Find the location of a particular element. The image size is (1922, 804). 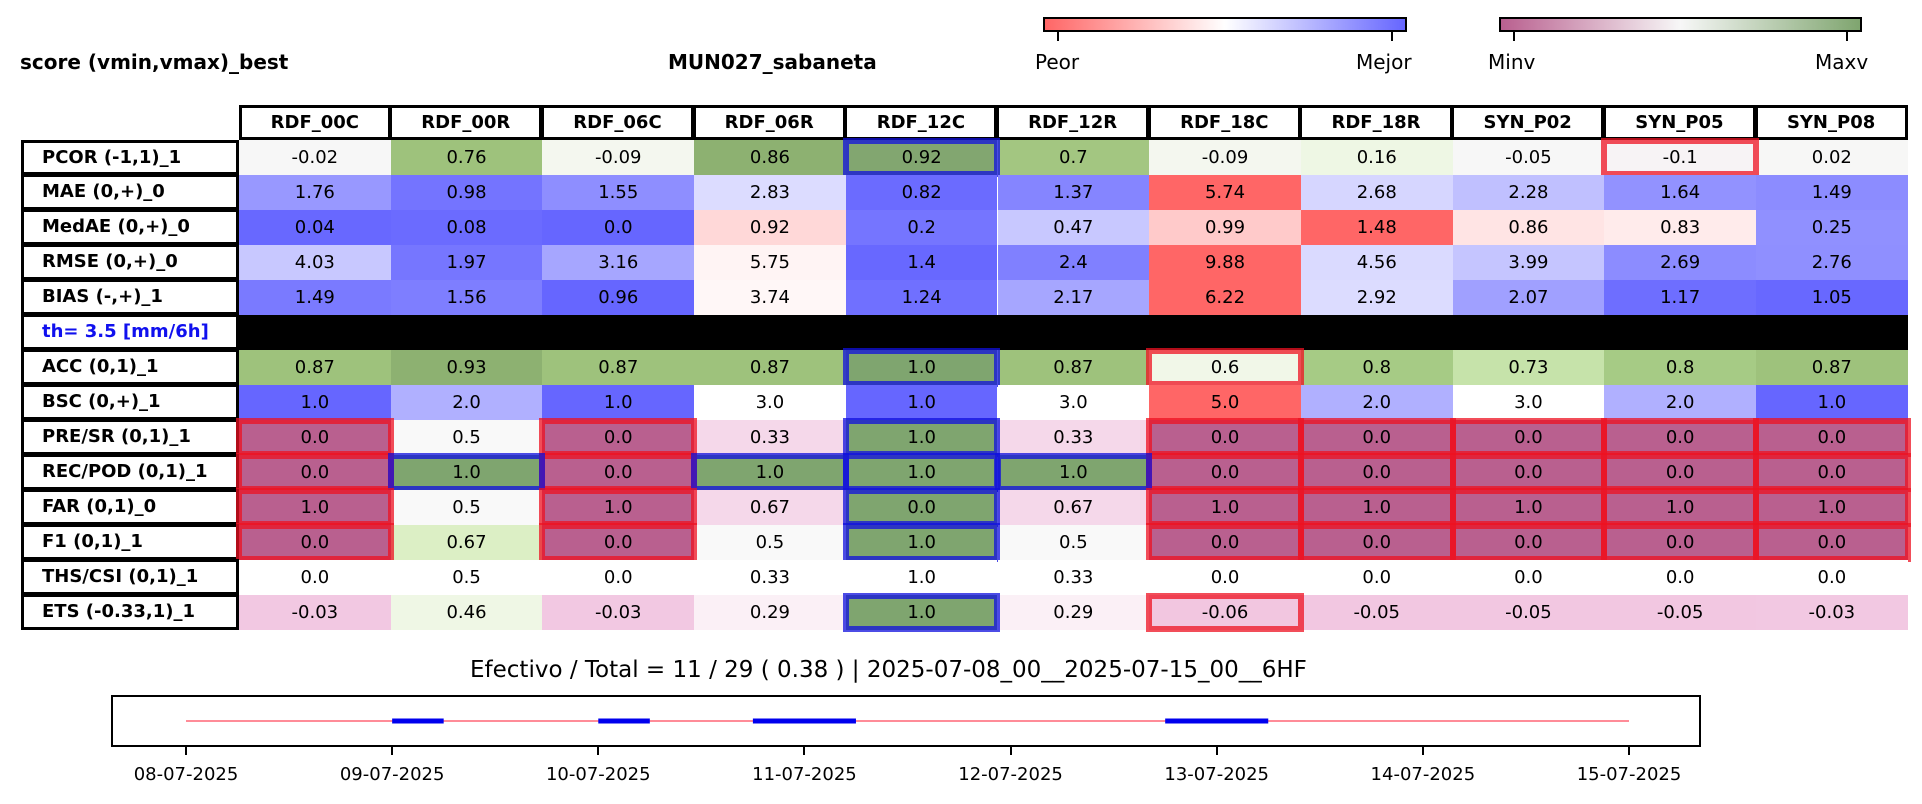

column-header: RDF_18R is located at coordinates (1376, 122).